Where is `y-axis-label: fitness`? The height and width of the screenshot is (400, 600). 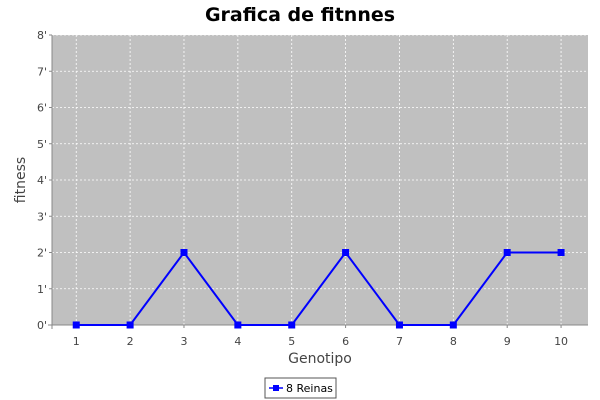
y-axis-label: fitness is located at coordinates (21, 180).